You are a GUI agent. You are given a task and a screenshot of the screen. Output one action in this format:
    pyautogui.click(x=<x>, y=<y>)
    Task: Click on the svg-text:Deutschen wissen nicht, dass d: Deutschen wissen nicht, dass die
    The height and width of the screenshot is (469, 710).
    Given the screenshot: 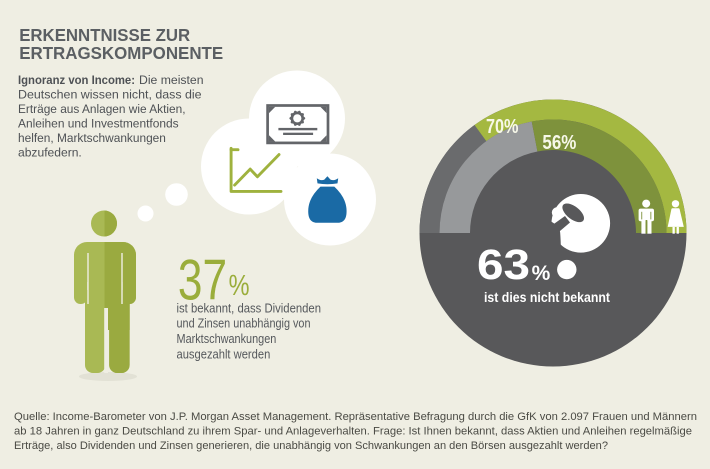 What is the action you would take?
    pyautogui.click(x=110, y=95)
    